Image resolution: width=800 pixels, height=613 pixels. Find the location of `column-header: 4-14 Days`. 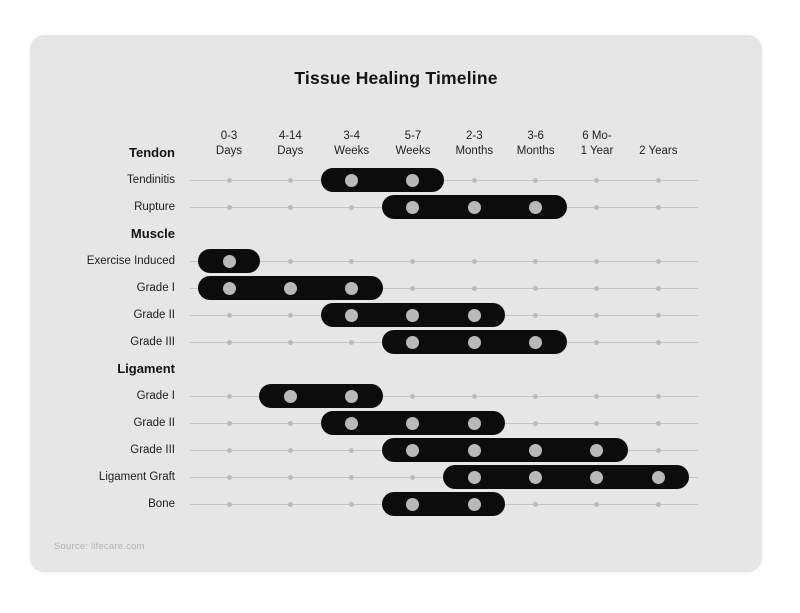

column-header: 4-14 Days is located at coordinates (290, 97).